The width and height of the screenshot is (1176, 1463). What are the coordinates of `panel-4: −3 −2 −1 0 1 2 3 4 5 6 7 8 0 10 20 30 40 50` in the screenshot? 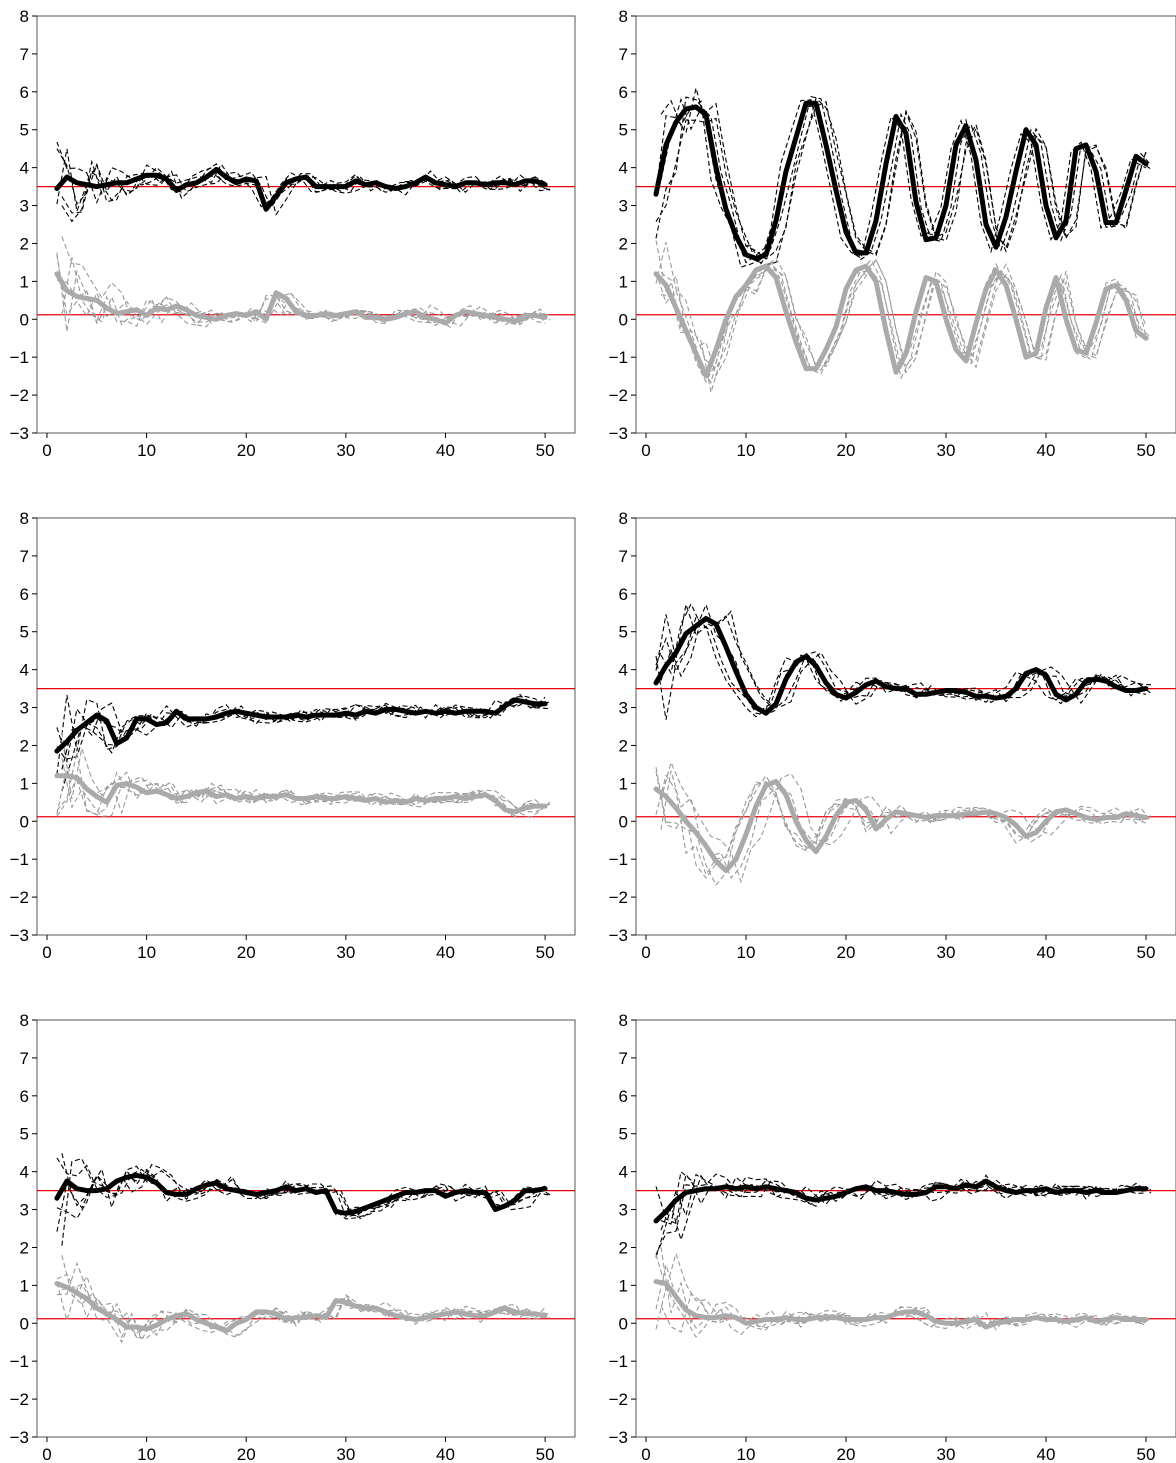 It's located at (892, 735).